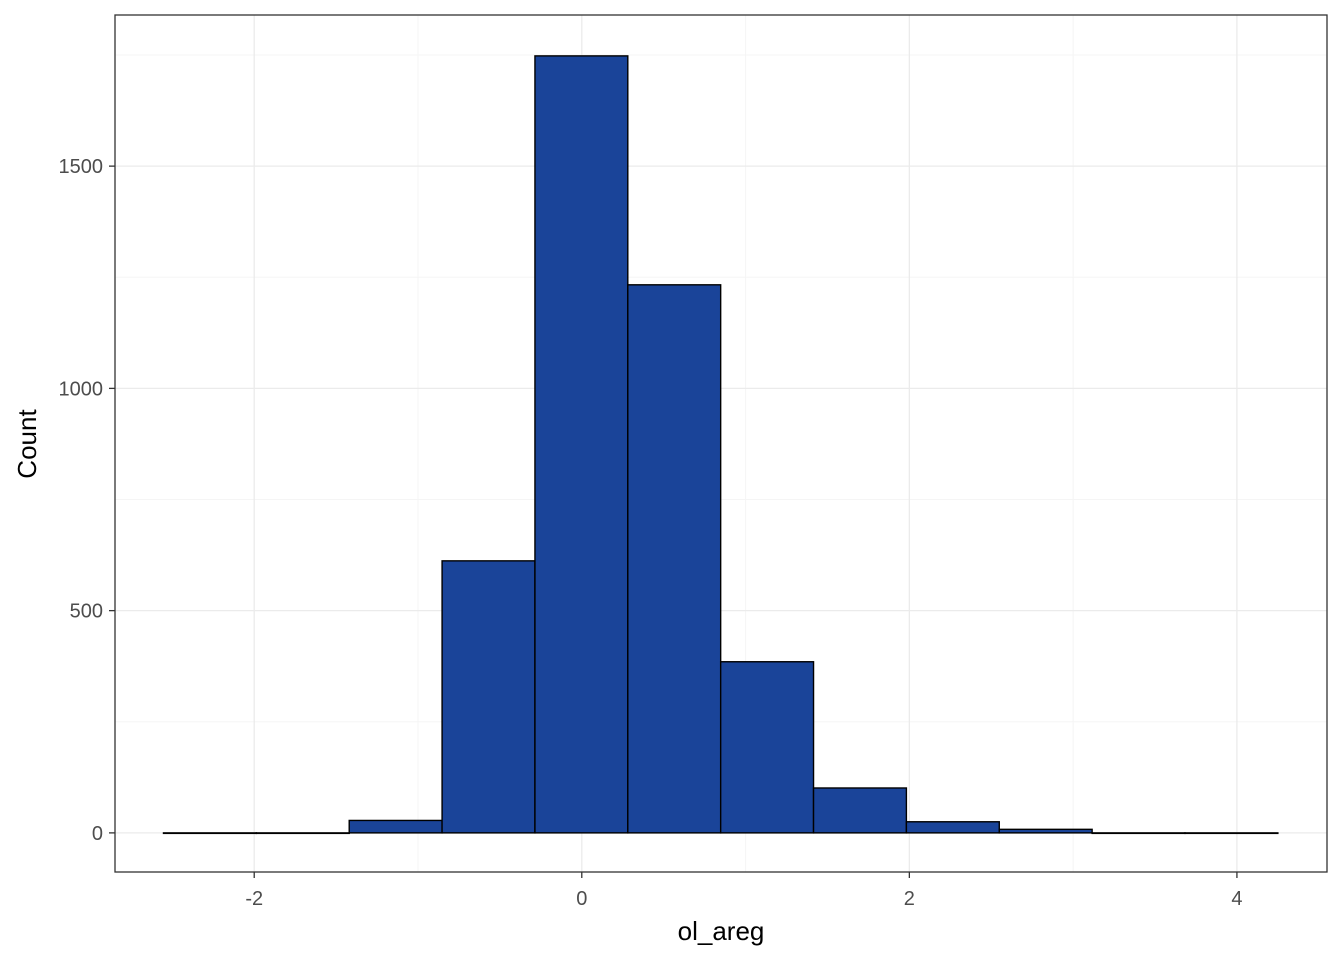 The width and height of the screenshot is (1344, 960). What do you see at coordinates (81, 389) in the screenshot?
I see `y-tick-label: 1000` at bounding box center [81, 389].